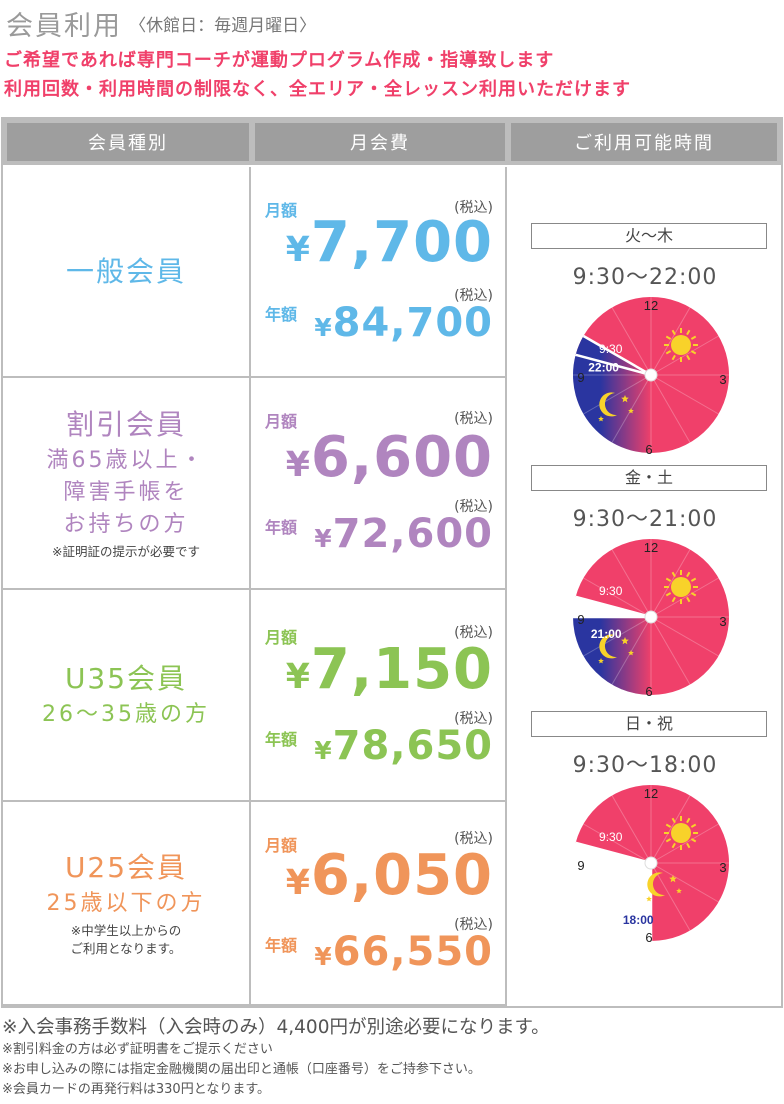 The width and height of the screenshot is (784, 1104). What do you see at coordinates (401, 242) in the screenshot?
I see `monthly-price-value: 7,700` at bounding box center [401, 242].